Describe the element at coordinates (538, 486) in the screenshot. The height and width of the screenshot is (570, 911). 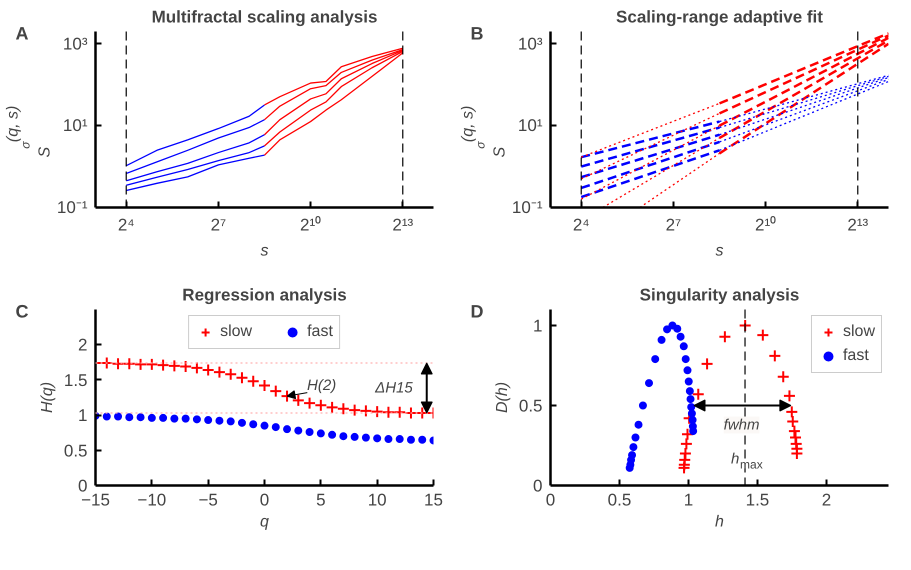
I see `y-tick-label: 0` at that location.